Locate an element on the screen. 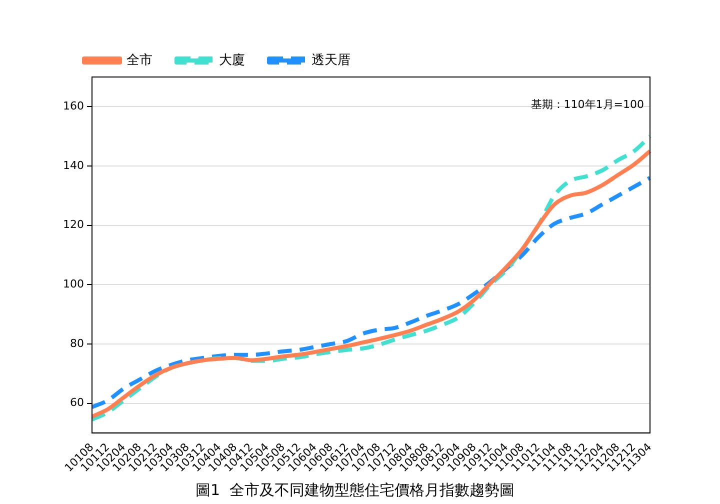 The height and width of the screenshot is (504, 720). legend-label: 透天厝 is located at coordinates (331, 60).